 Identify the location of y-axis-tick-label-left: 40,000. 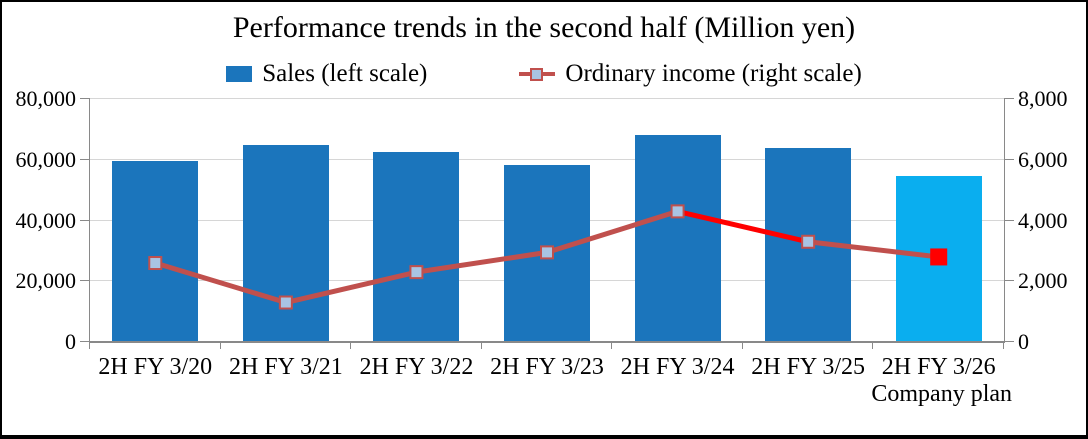
(46, 220).